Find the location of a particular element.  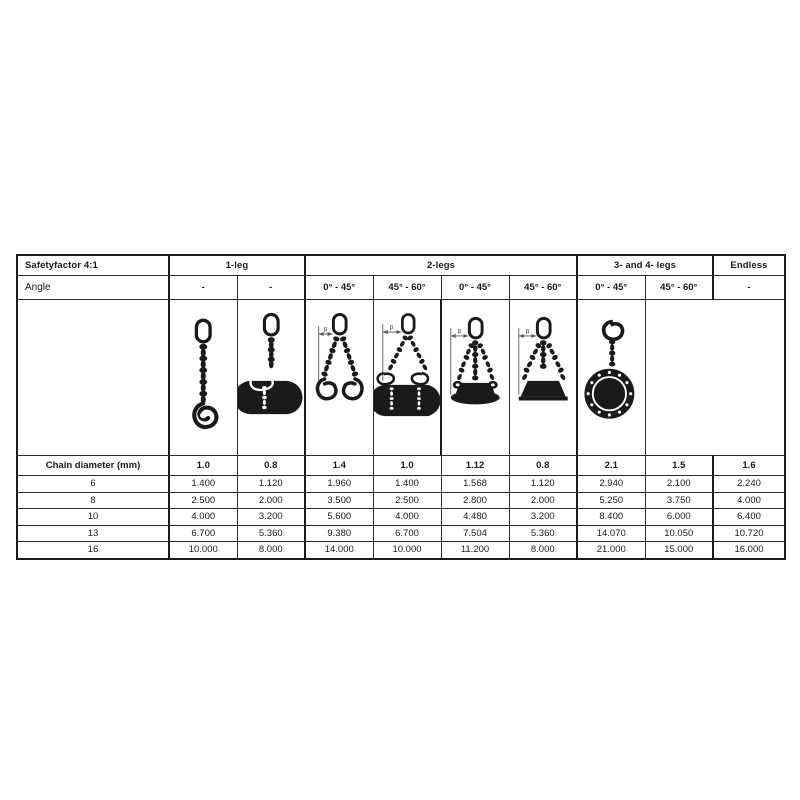

factor-2legs-b: 1.0 is located at coordinates (407, 465).